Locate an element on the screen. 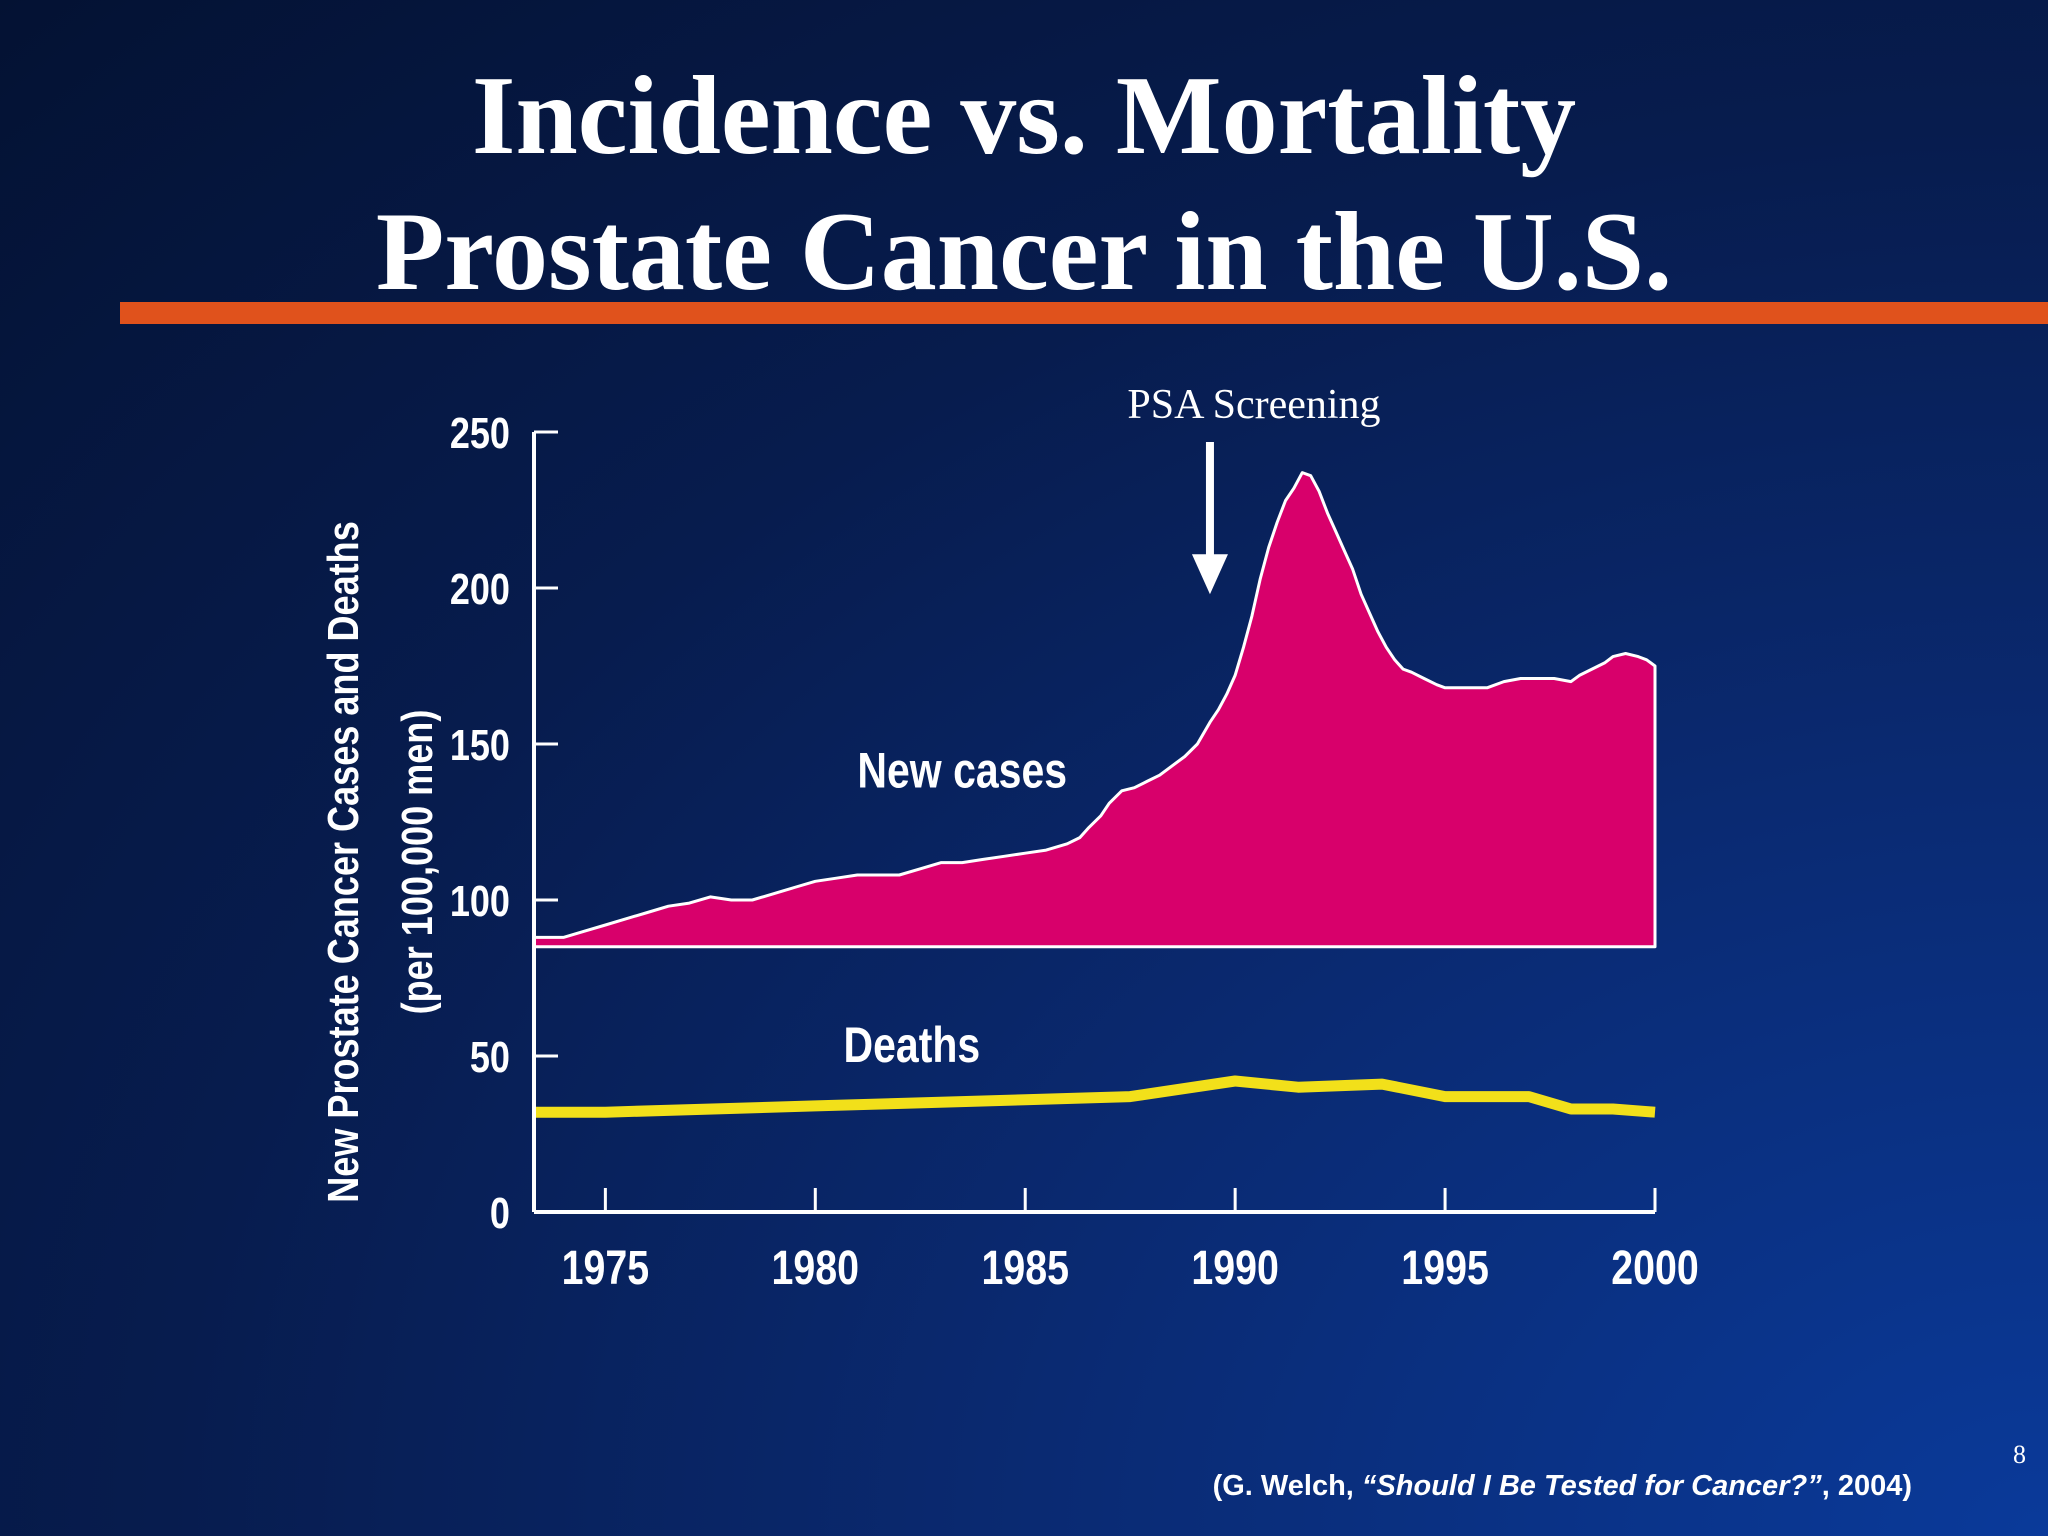 This screenshot has height=1536, width=2048. y-tick-label: 100 is located at coordinates (480, 901).